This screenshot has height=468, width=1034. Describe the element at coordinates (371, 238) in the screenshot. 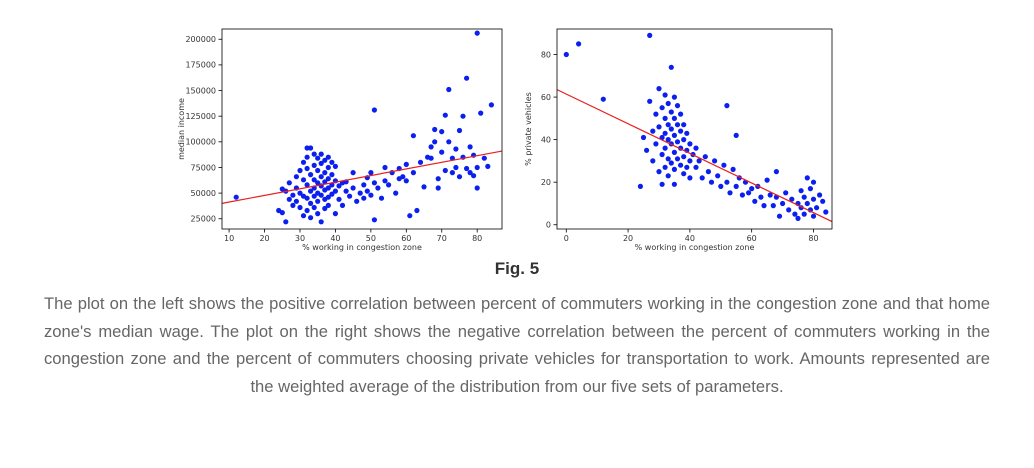

I see `x-tick-label: 50` at that location.